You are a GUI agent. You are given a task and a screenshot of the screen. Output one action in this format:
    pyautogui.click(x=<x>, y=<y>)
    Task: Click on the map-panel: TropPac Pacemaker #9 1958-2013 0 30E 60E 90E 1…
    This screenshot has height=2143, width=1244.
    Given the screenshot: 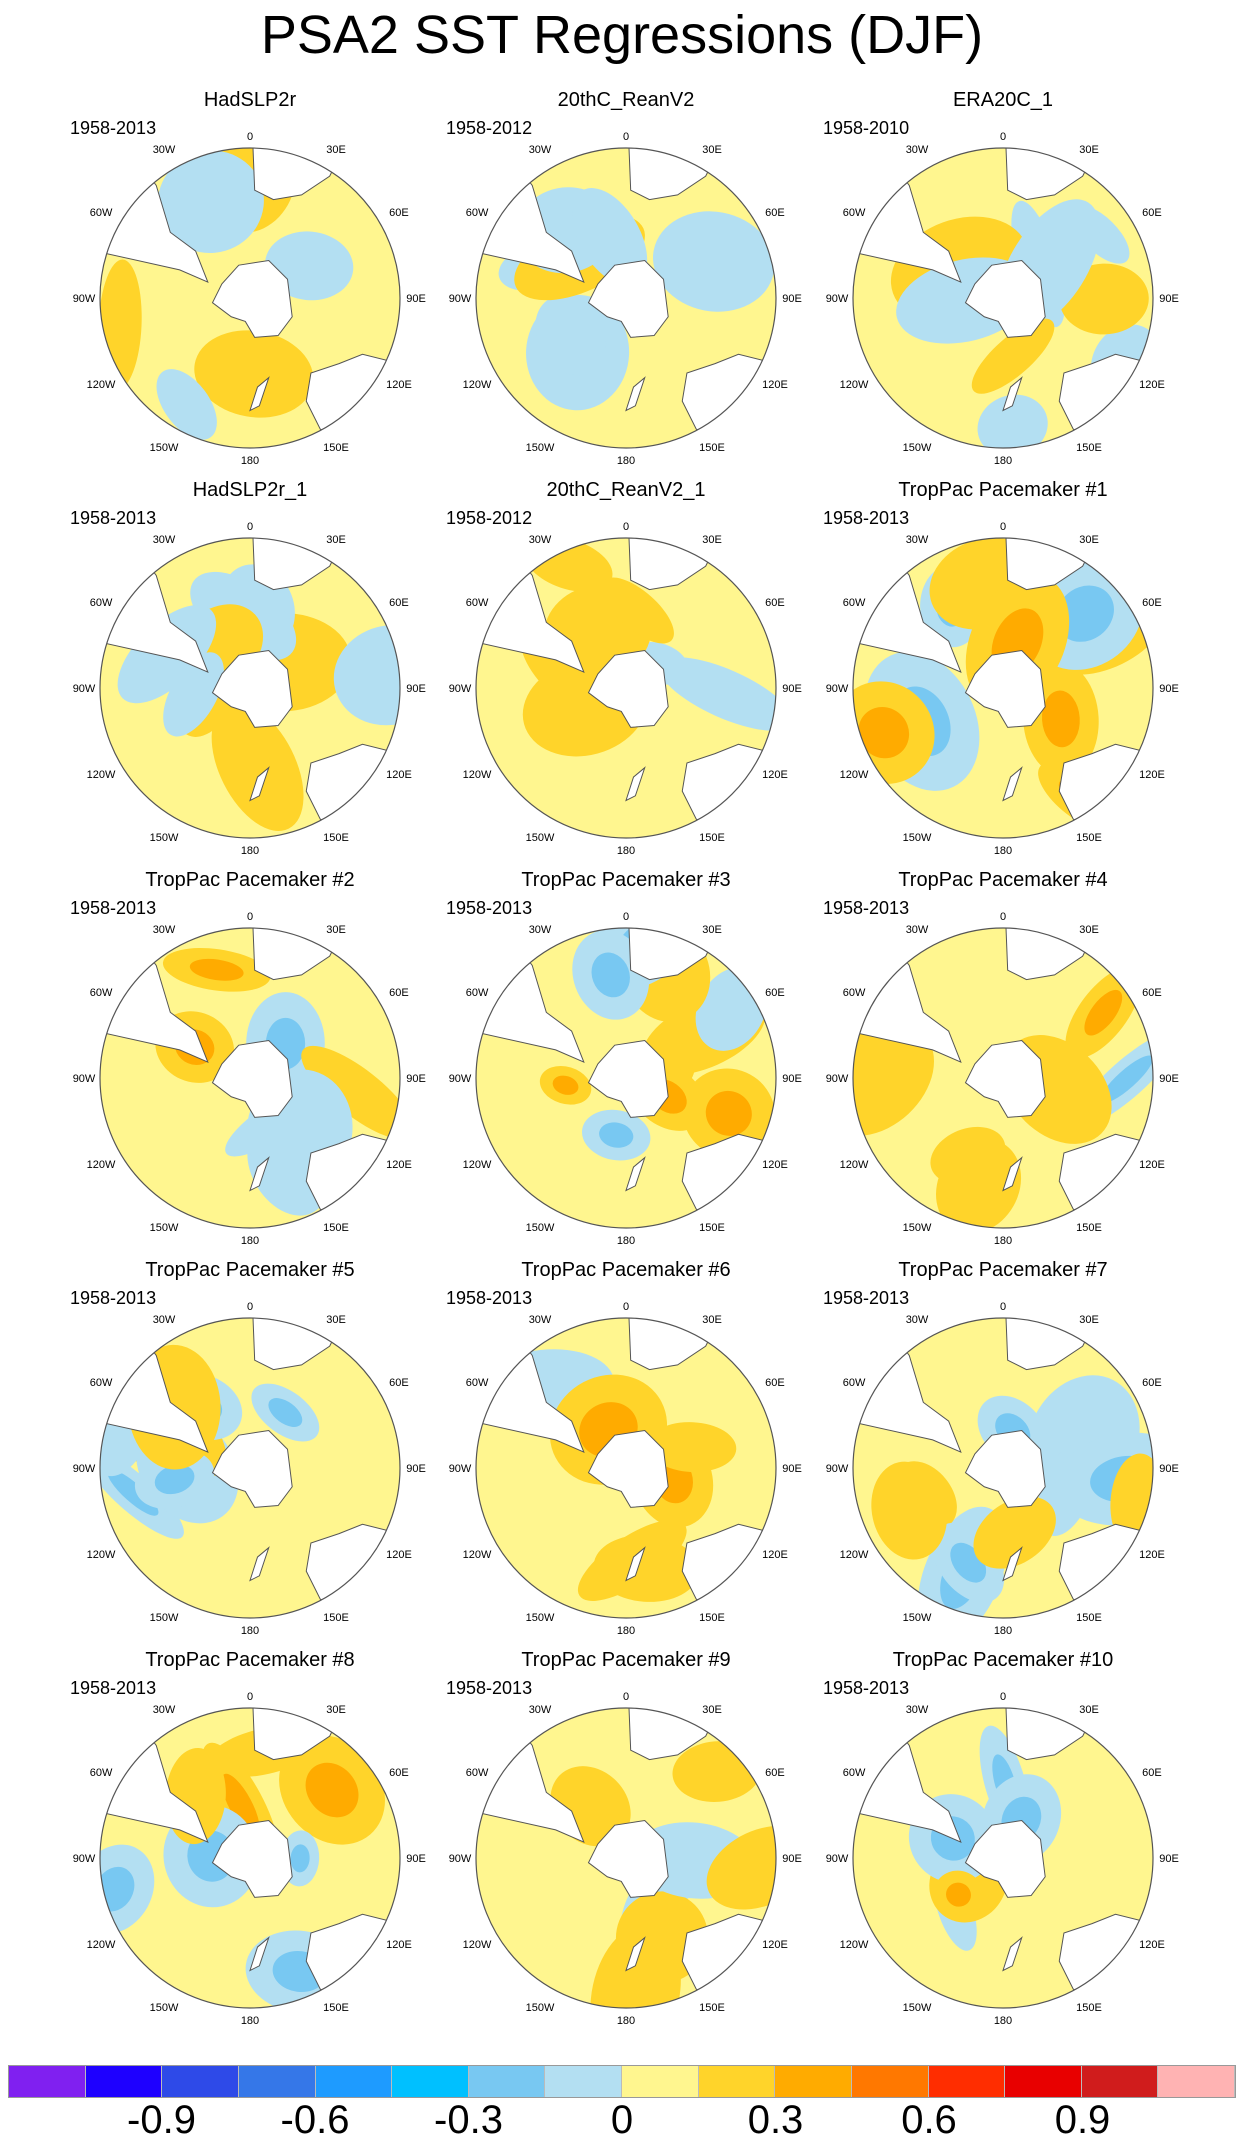 What is the action you would take?
    pyautogui.click(x=624, y=1838)
    